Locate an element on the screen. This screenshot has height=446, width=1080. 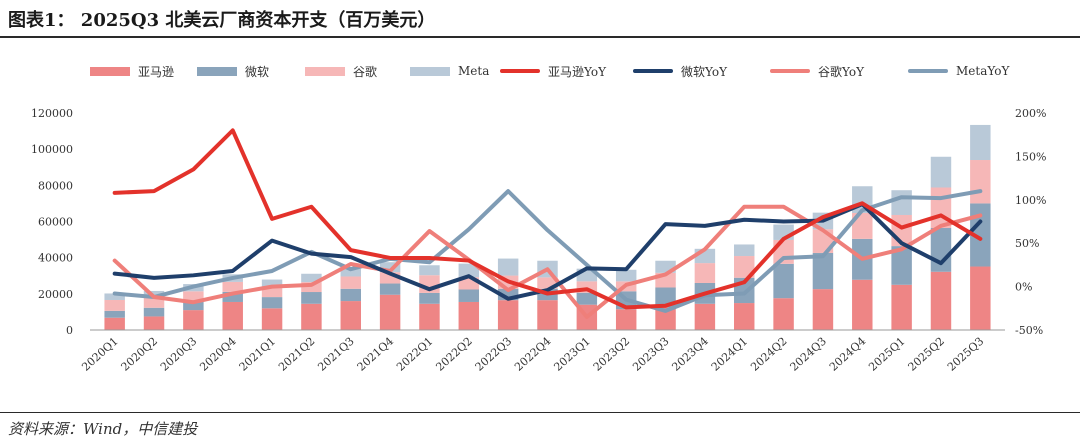
category-label: 2022Q2 is located at coordinates (453, 354).